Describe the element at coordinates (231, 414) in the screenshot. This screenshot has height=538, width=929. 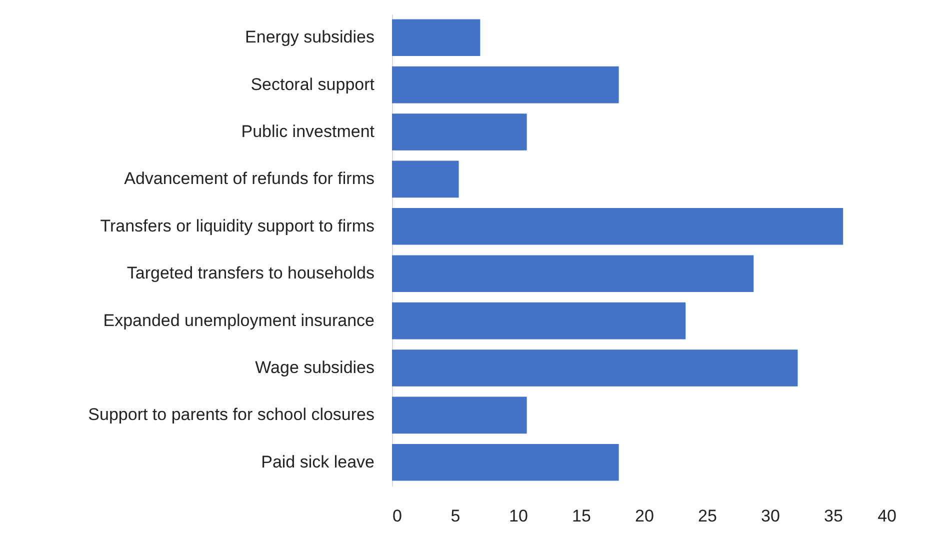
I see `y-tick-label: Support to parents for school closures` at that location.